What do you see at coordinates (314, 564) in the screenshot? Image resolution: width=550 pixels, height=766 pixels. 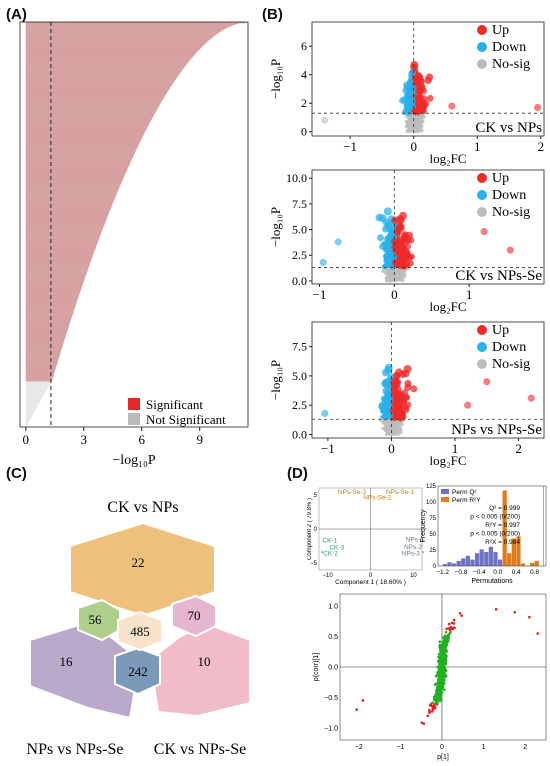 I see `y-tick-label: −5` at bounding box center [314, 564].